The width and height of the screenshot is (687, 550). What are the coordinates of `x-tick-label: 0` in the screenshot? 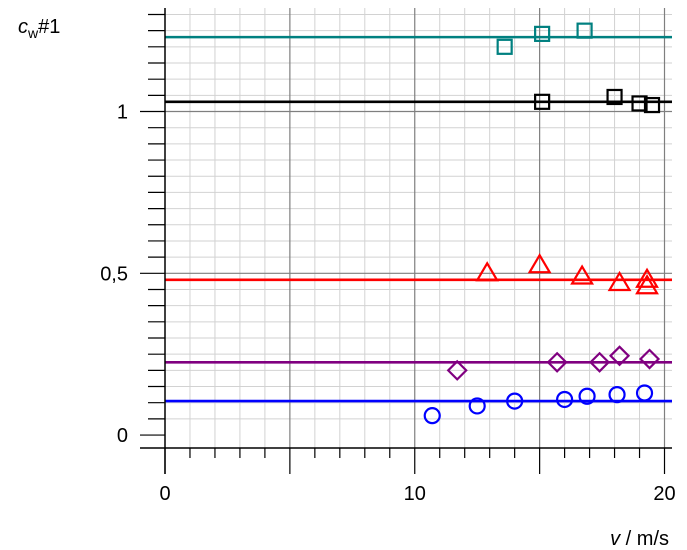 It's located at (164, 494).